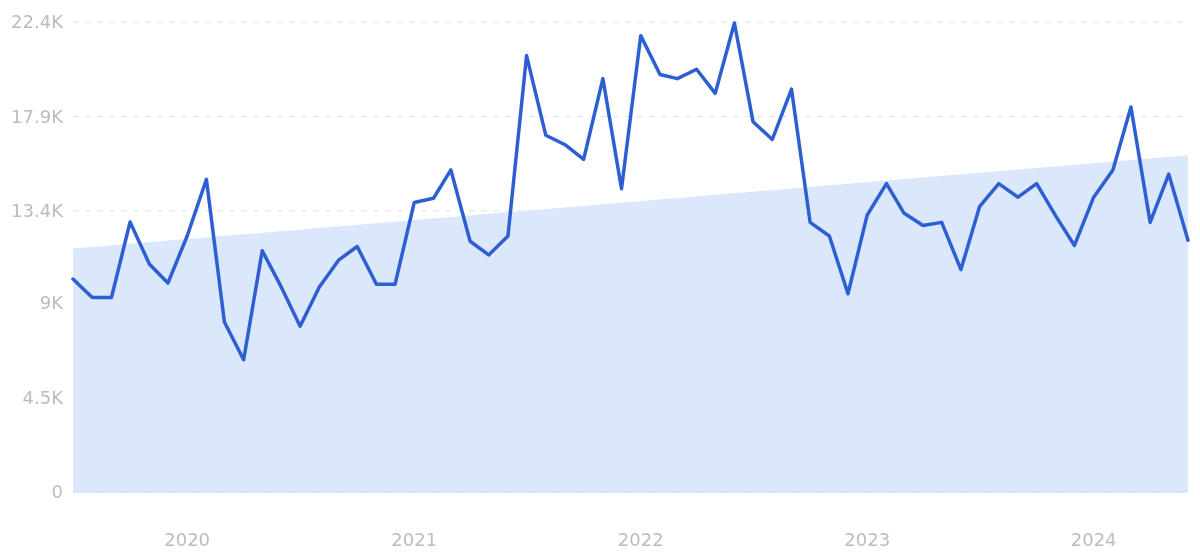  I want to click on x-tick-label: 2020, so click(187, 539).